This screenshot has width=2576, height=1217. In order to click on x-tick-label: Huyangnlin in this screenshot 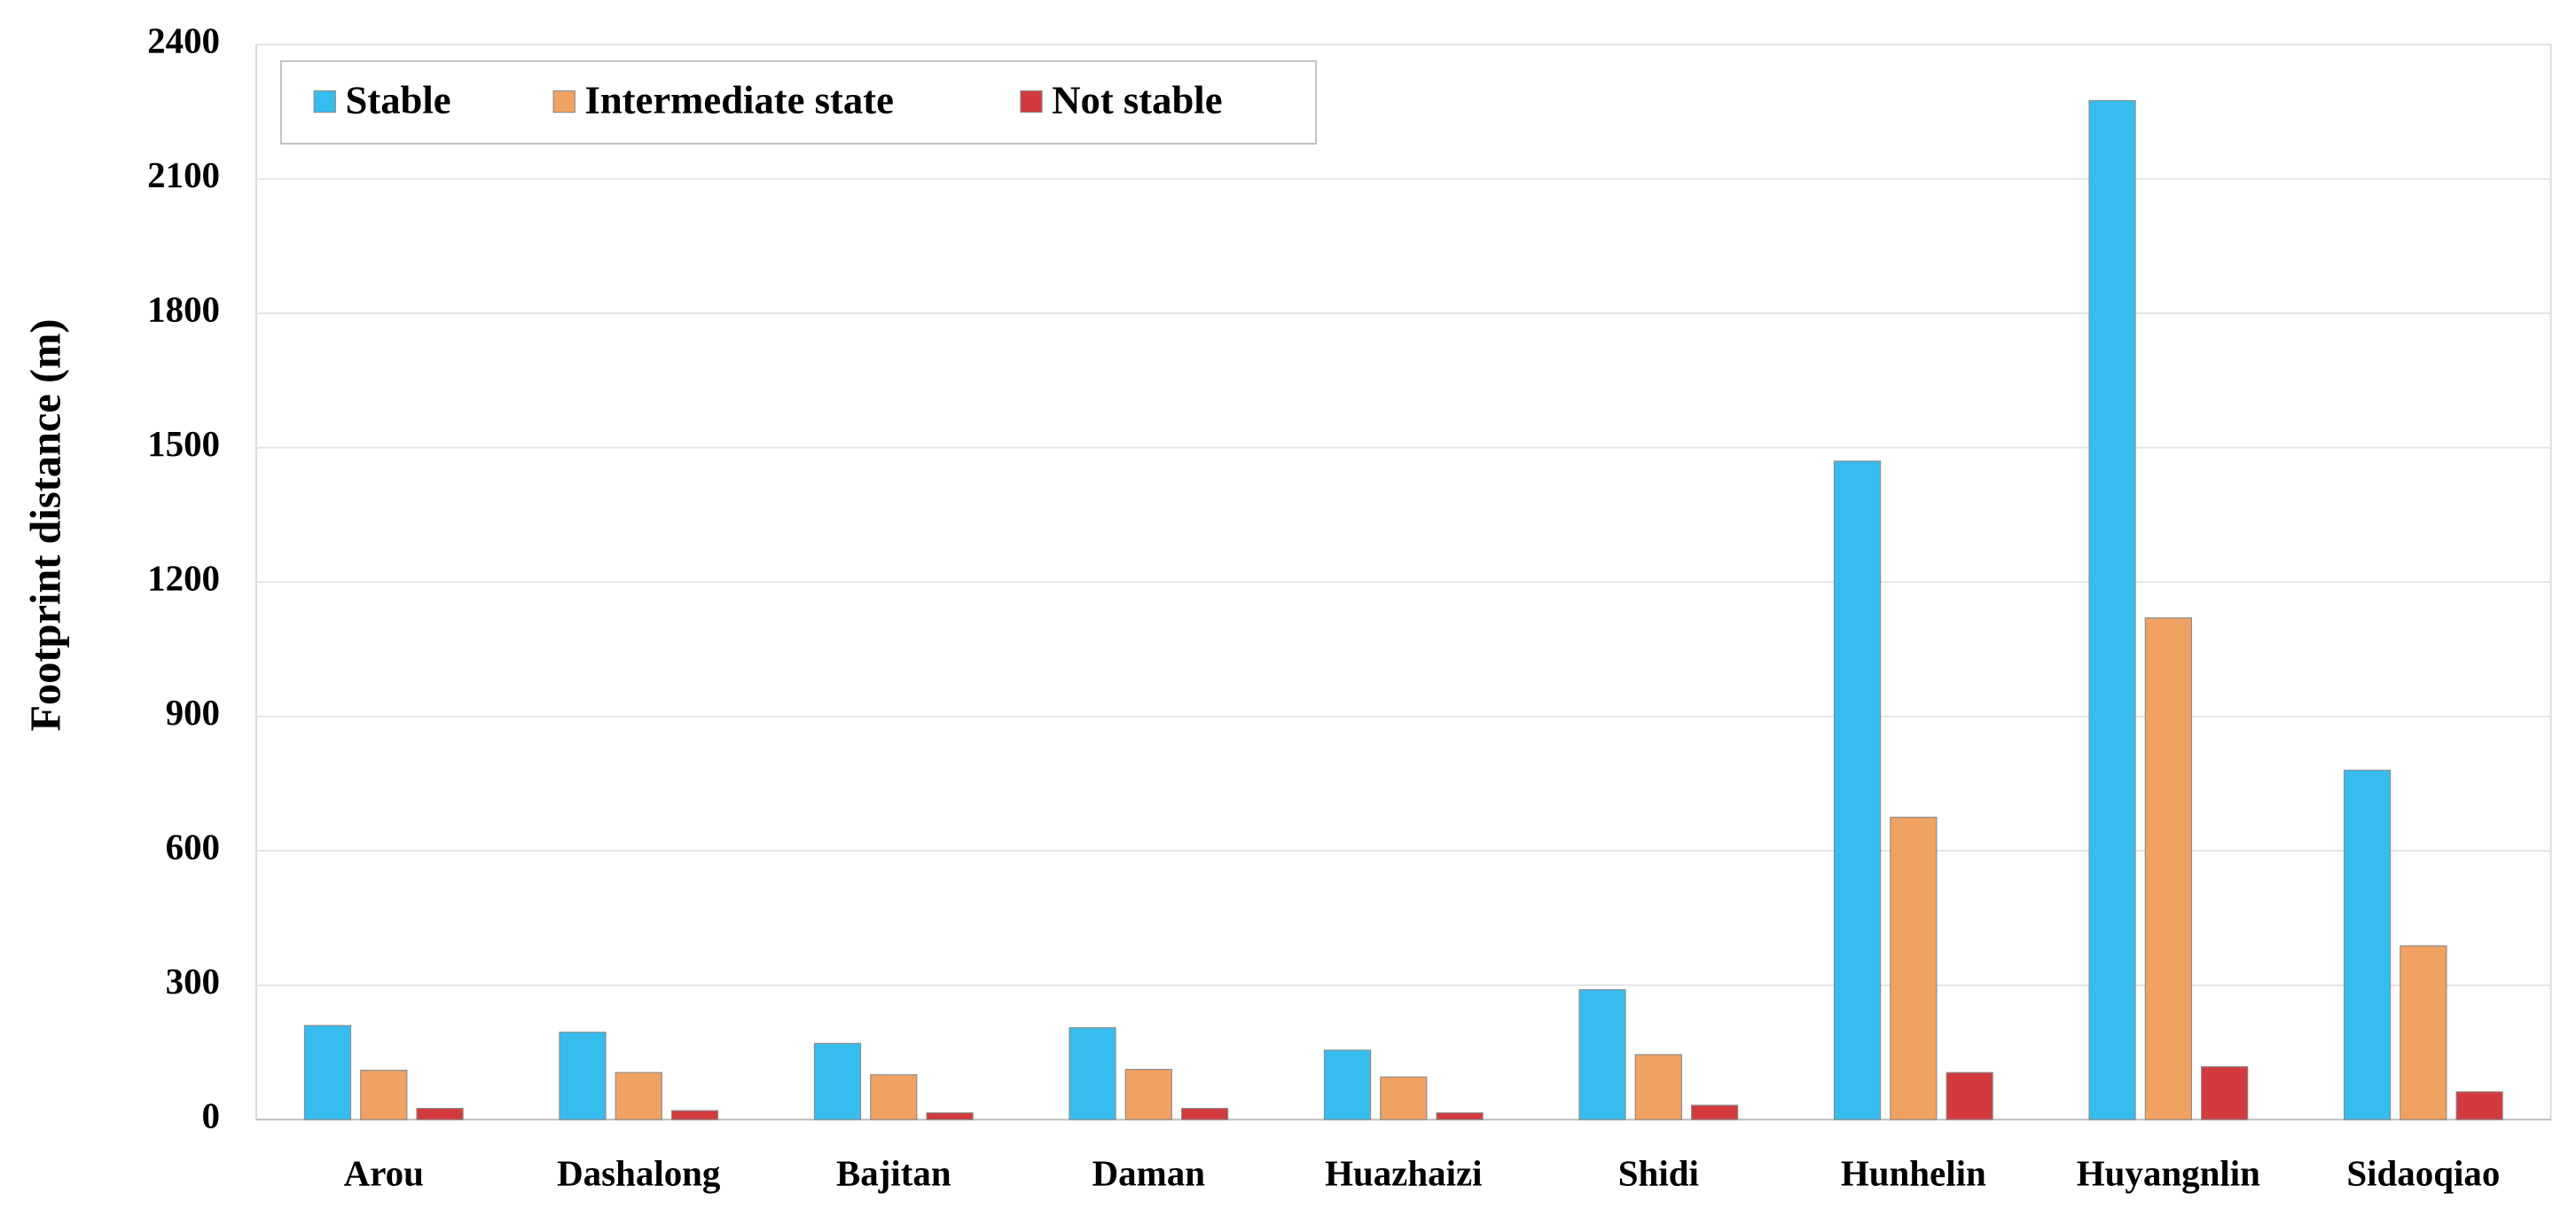, I will do `click(2168, 1174)`.